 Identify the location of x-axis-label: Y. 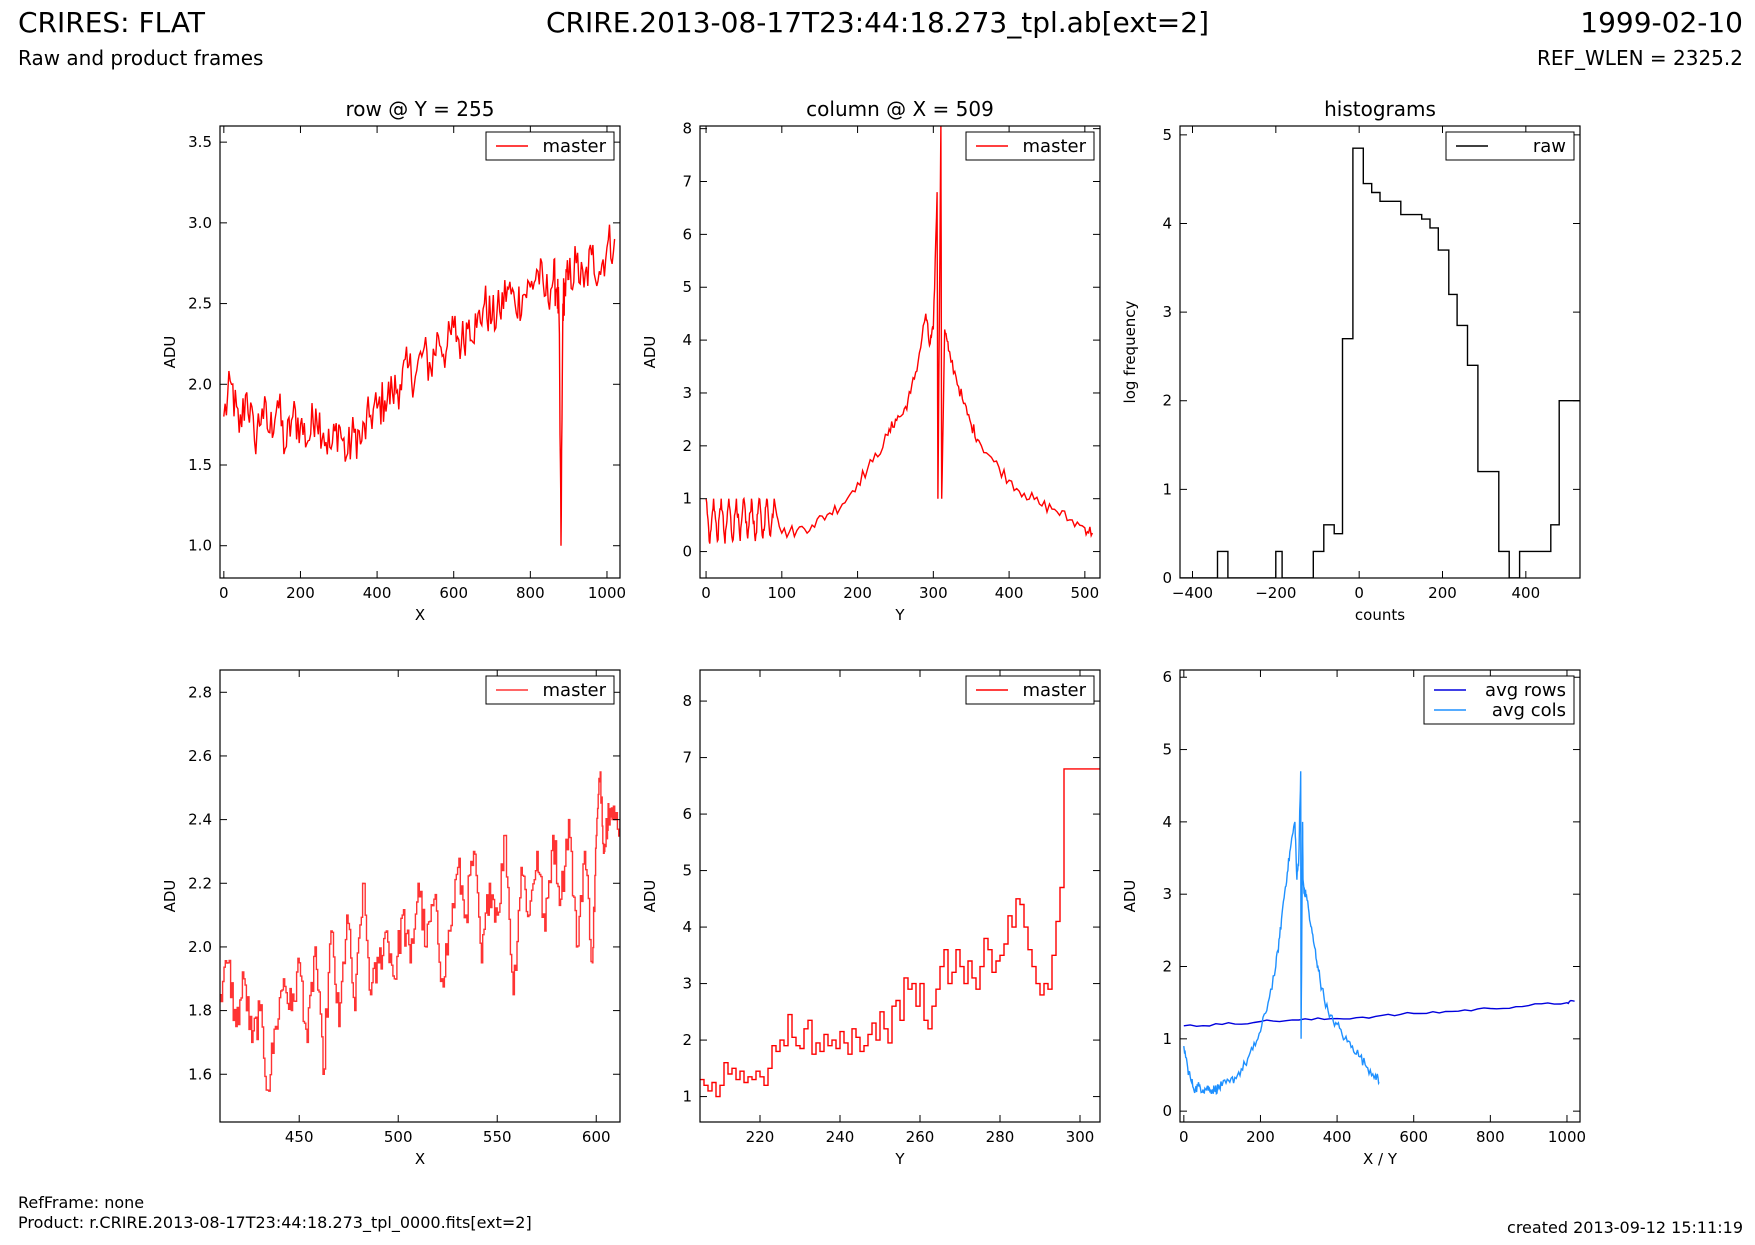
(899, 615).